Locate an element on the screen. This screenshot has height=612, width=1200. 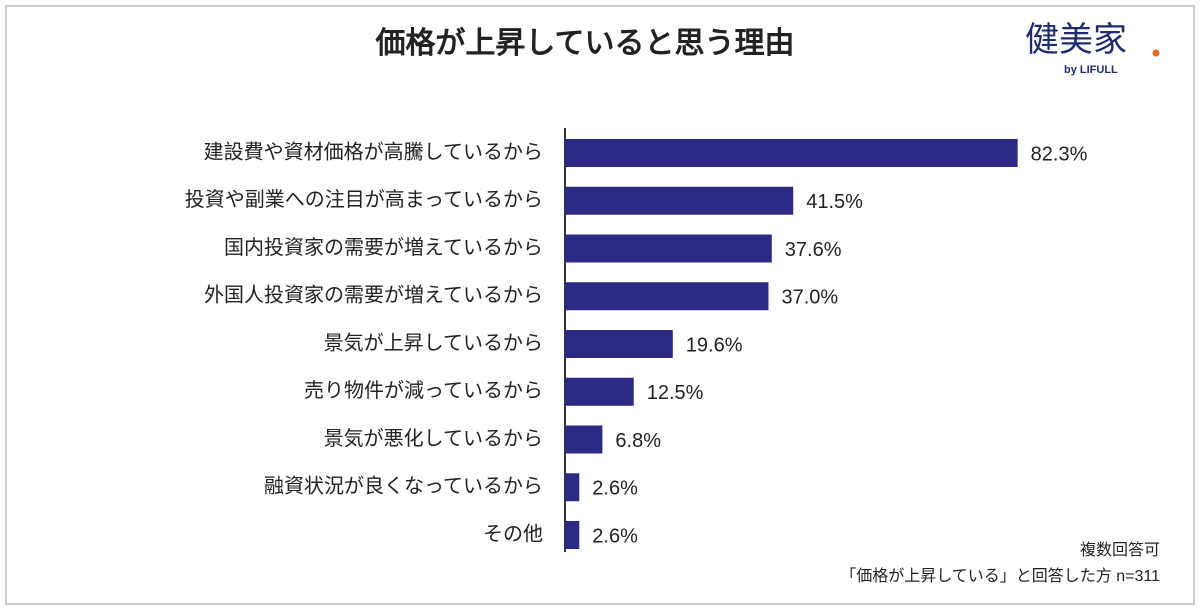
logo: 健美家 is located at coordinates (1076, 40).